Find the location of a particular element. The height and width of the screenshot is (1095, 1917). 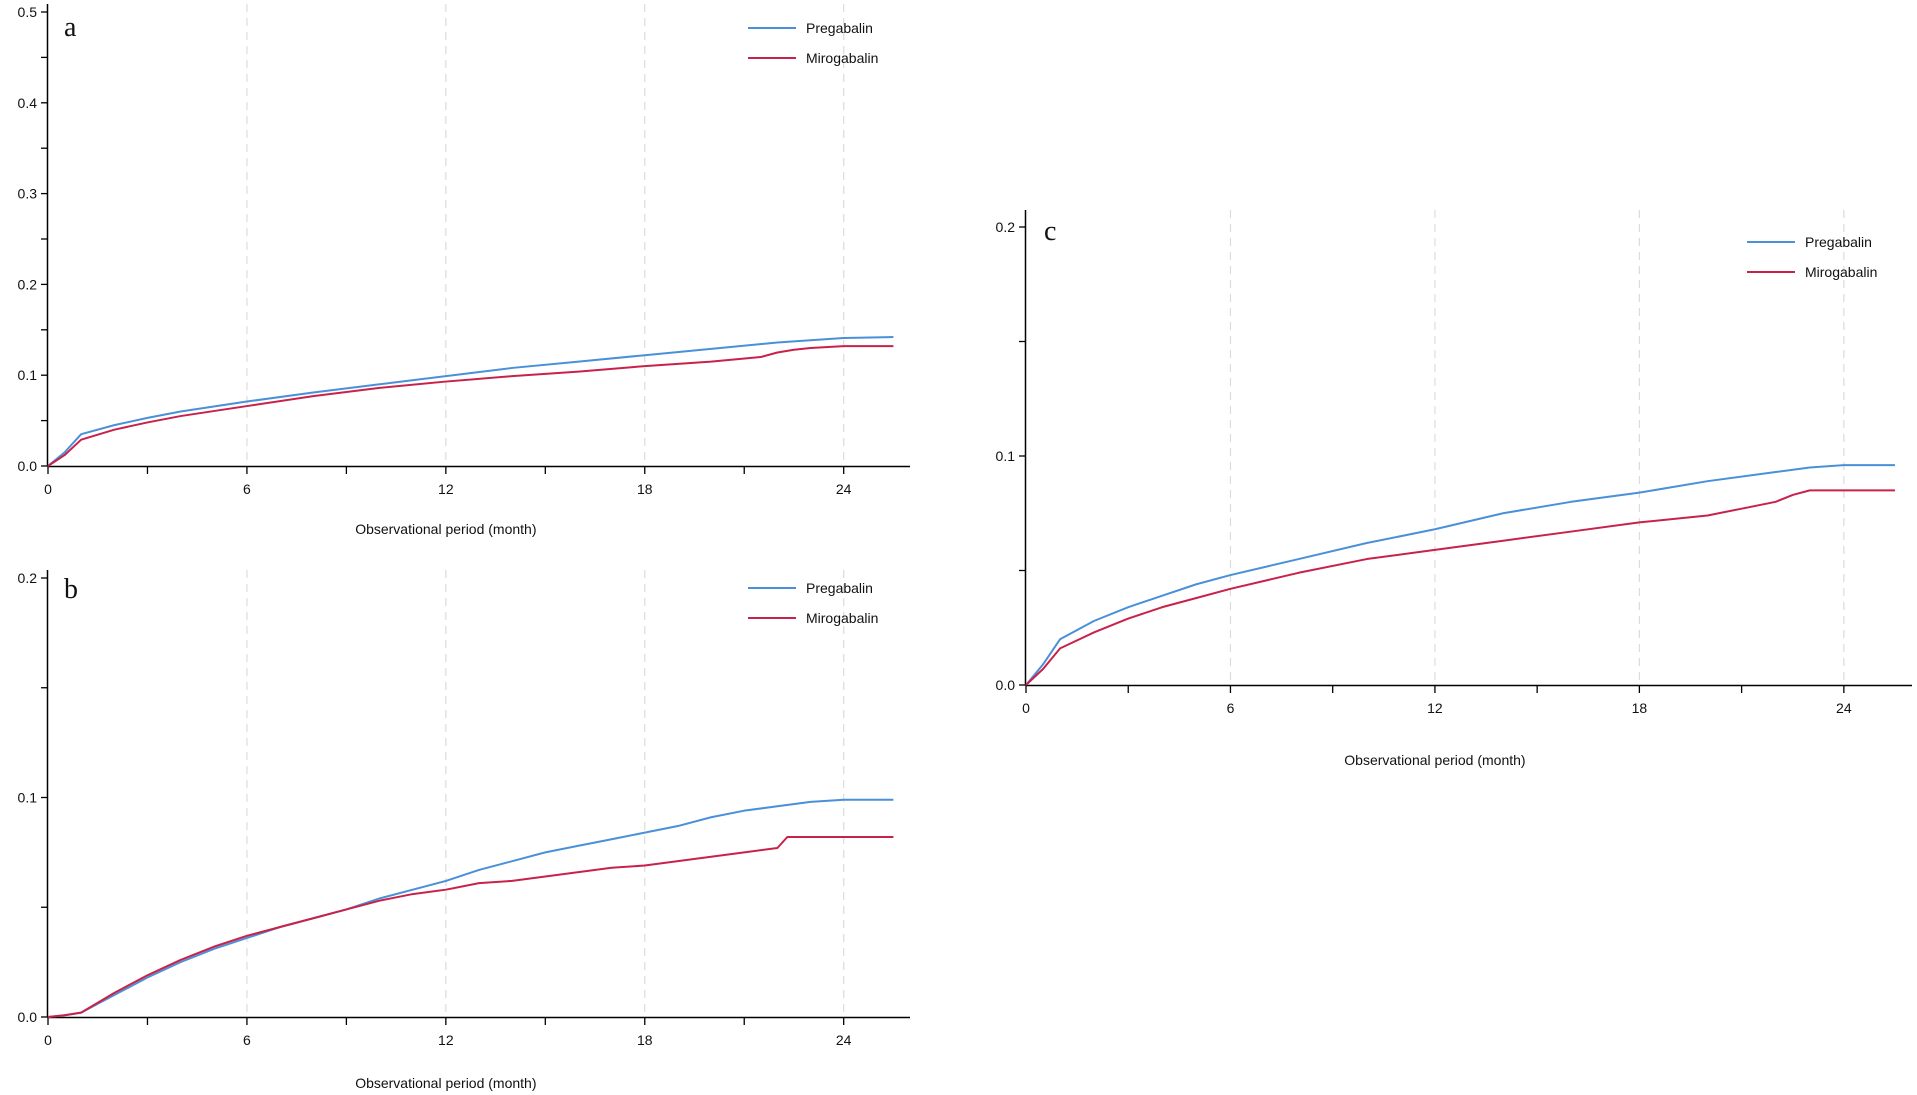

panel-letter: b is located at coordinates (71, 589).